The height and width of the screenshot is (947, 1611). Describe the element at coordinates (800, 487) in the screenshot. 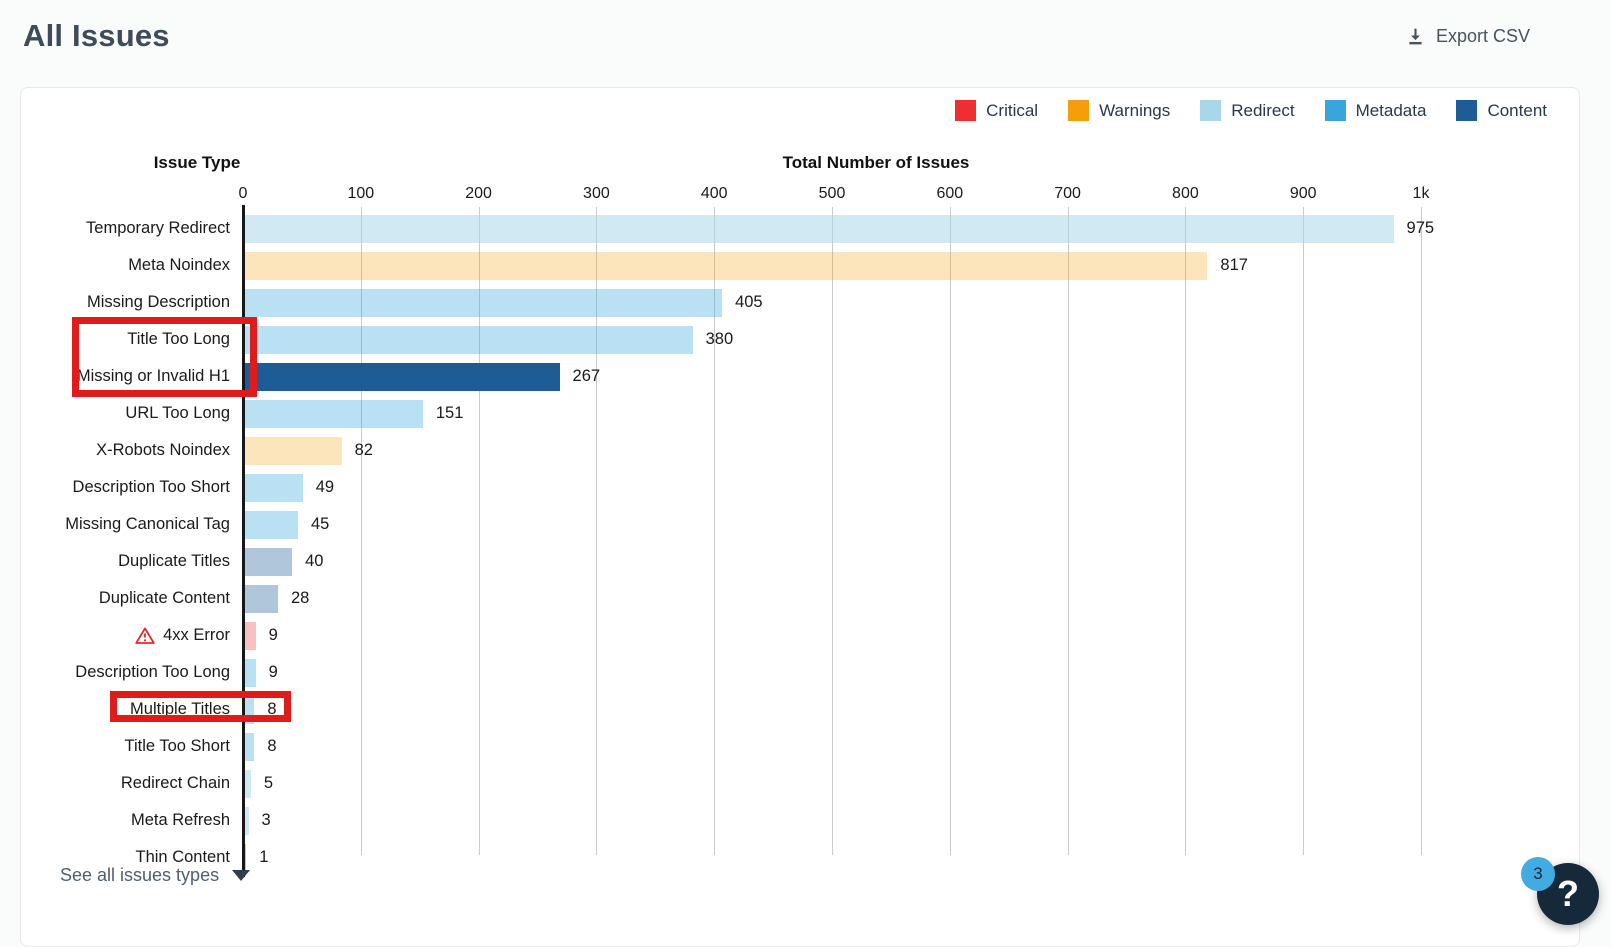

I see `issue-row: Description Too Short 49` at that location.